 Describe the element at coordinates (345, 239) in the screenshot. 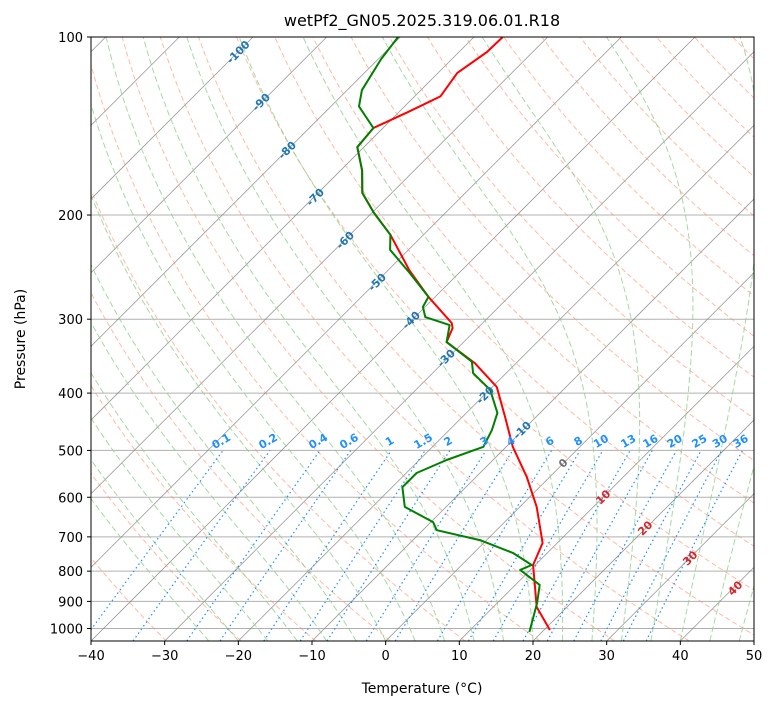

I see `isotherm-label: -60` at that location.